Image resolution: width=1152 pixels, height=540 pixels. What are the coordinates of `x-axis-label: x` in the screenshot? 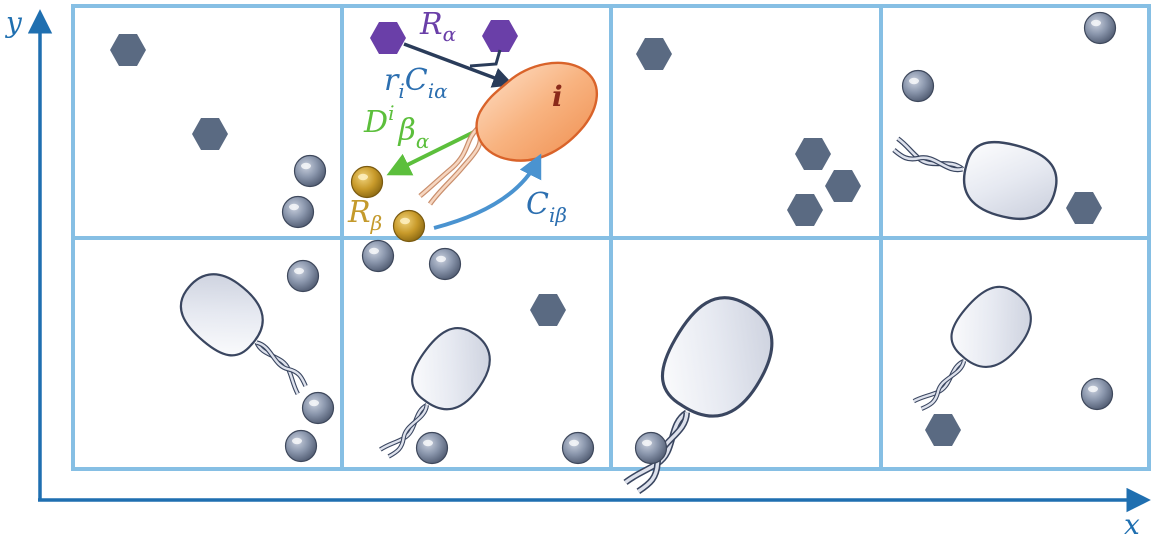 It's located at (1132, 524).